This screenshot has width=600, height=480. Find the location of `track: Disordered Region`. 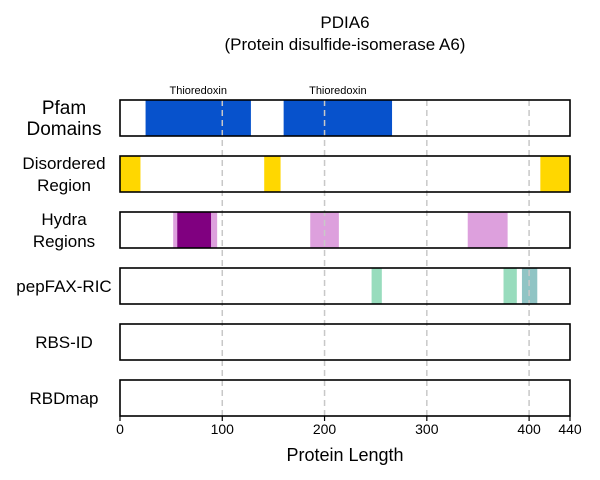

track: Disordered Region is located at coordinates (296, 174).